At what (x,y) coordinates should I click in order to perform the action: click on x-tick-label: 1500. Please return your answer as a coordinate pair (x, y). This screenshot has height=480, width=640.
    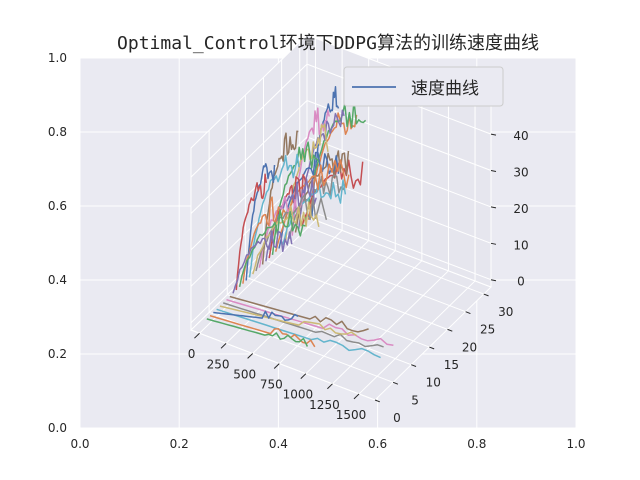
    Looking at the image, I should click on (351, 415).